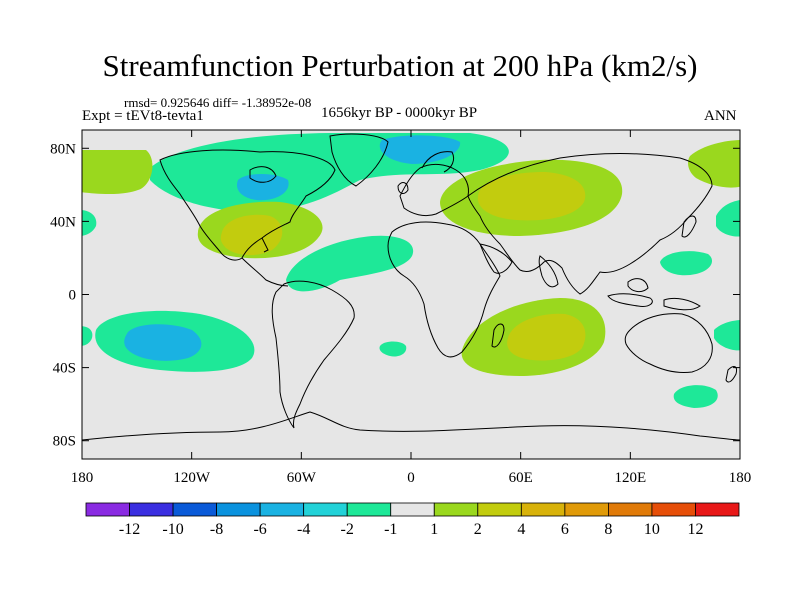  I want to click on coastline-india, so click(548, 271).